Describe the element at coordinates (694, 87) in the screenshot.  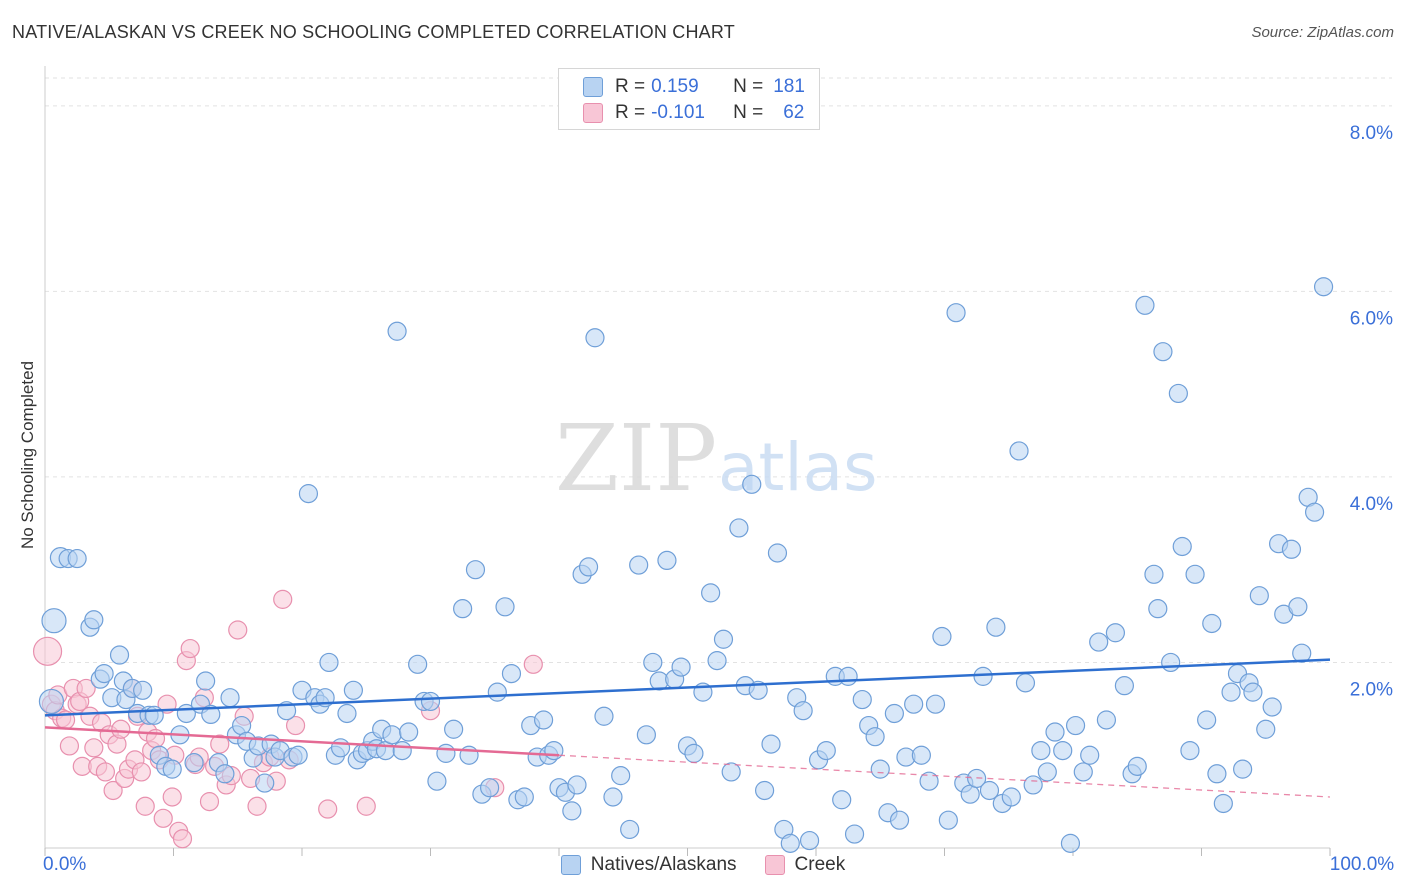
I see `legend-row-natives: R = 0.159 N = 181` at that location.